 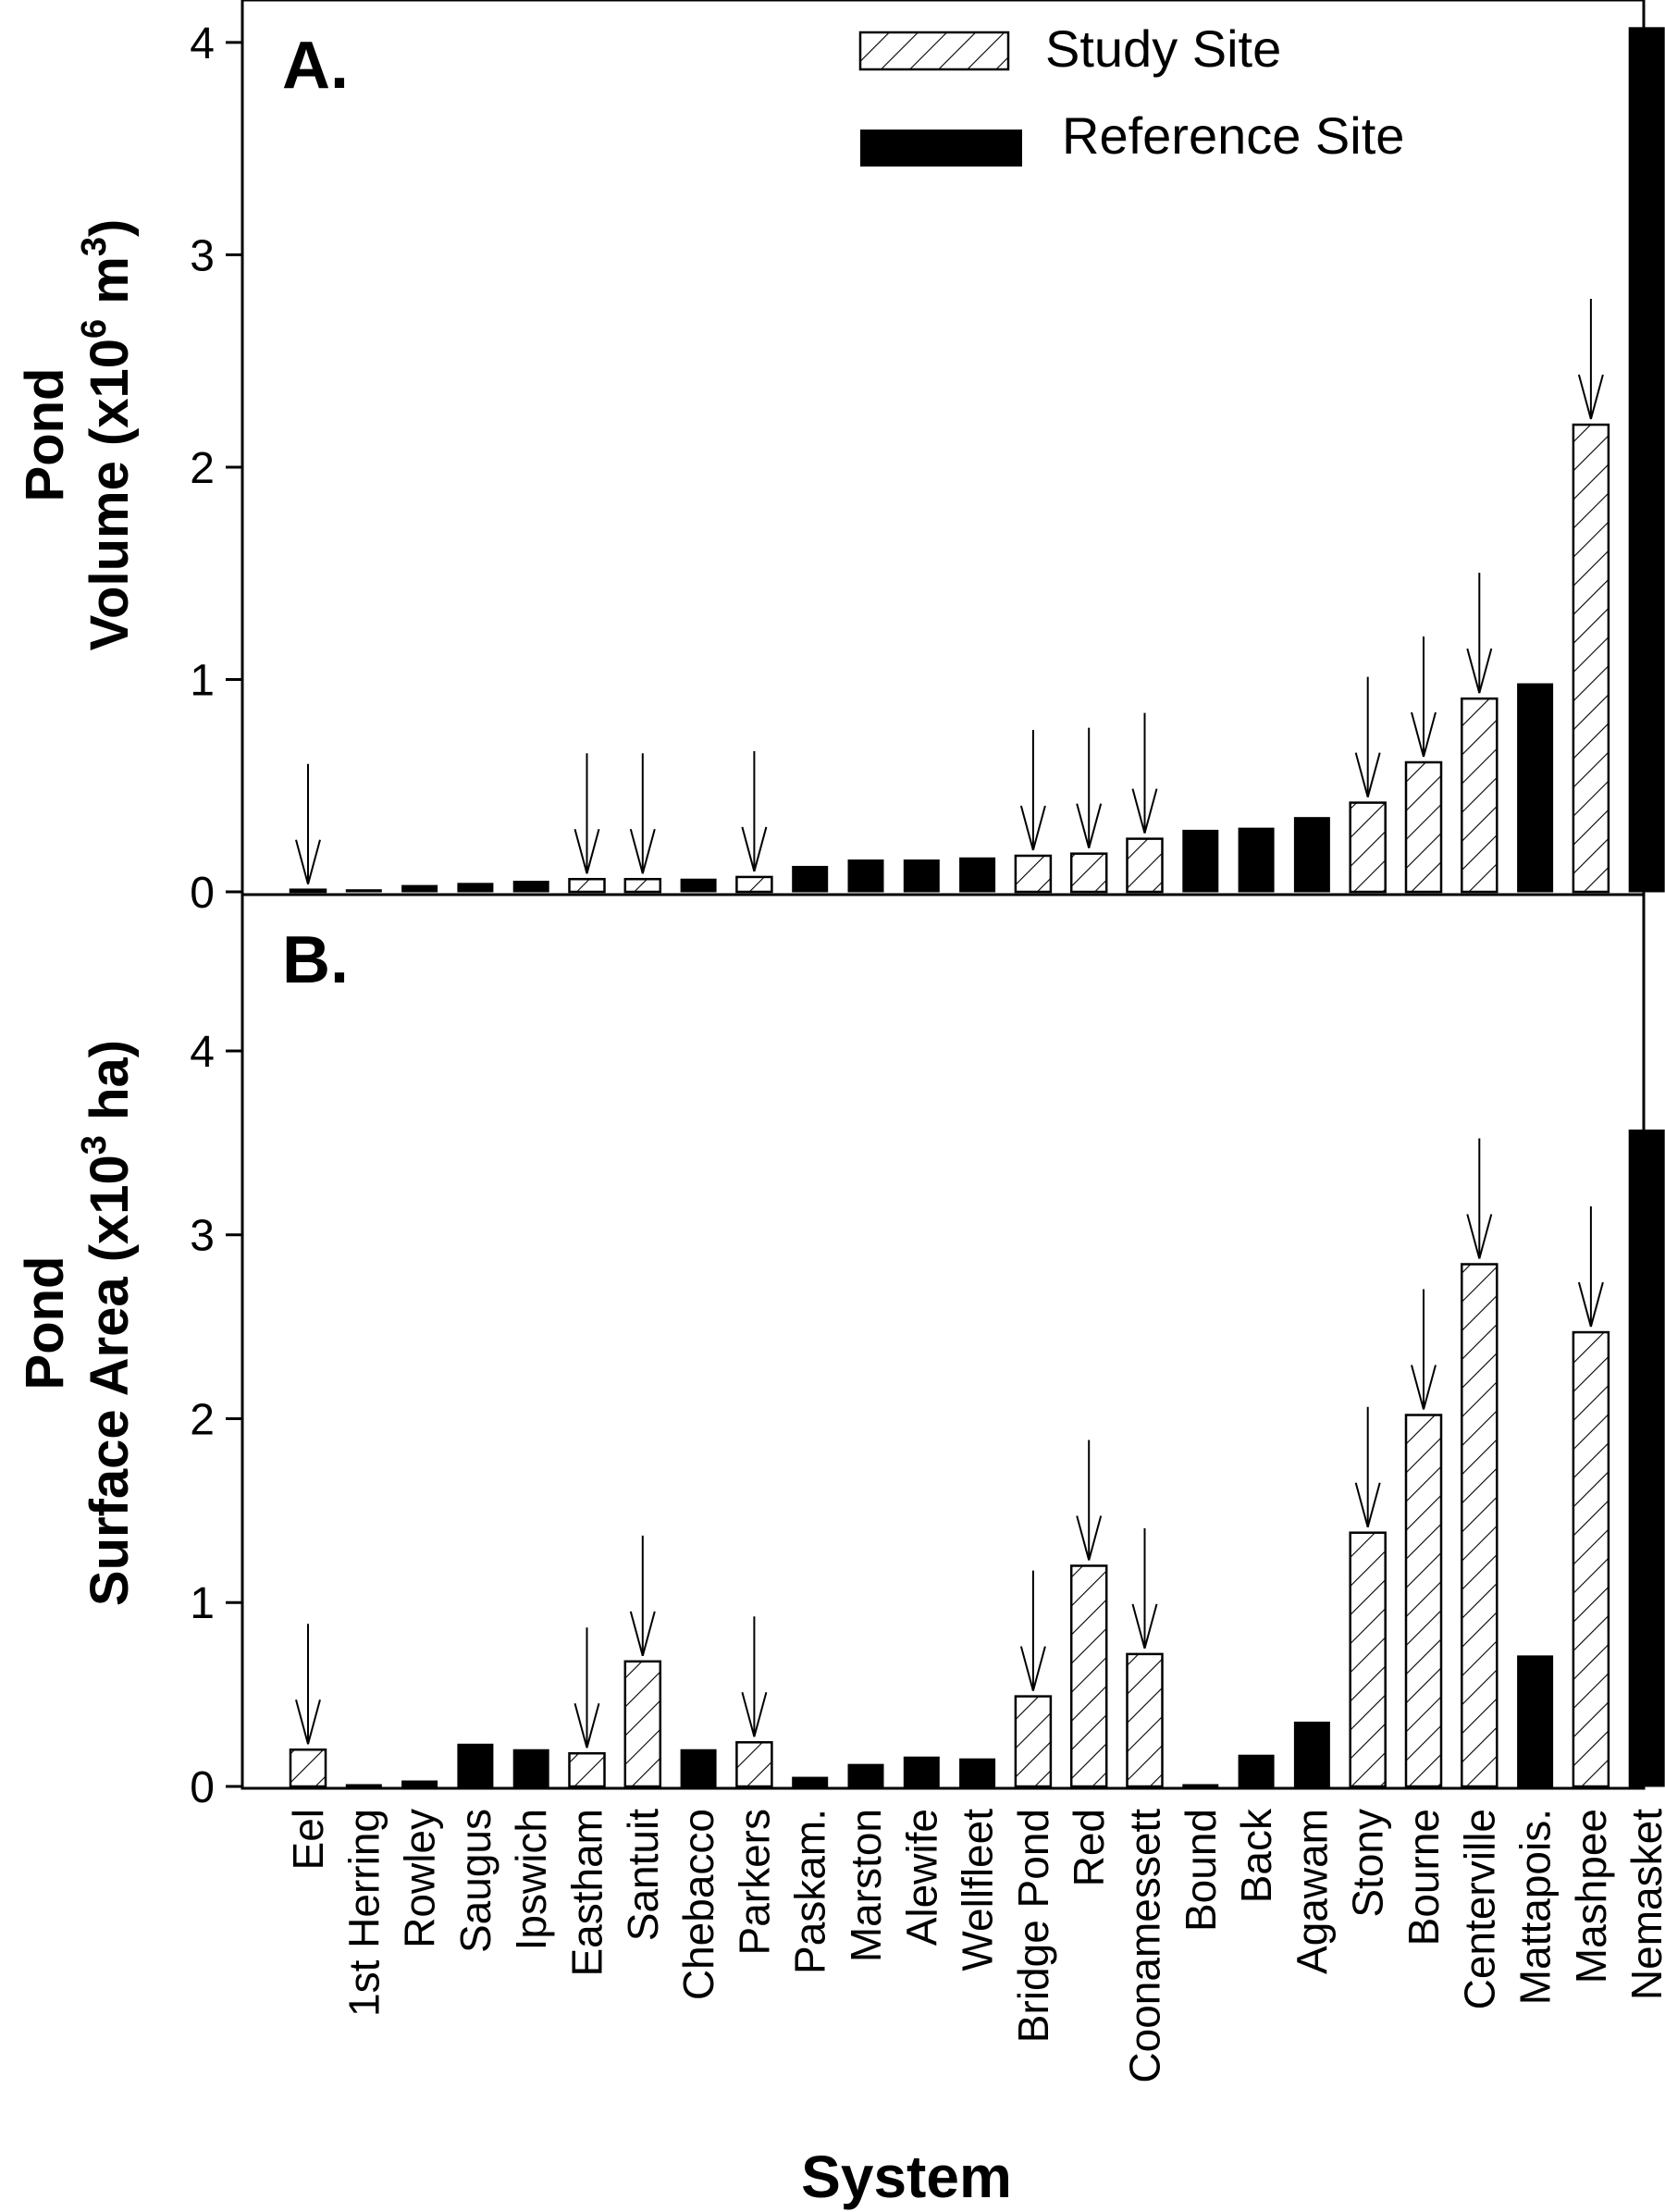 What do you see at coordinates (110, 1096) in the screenshot?
I see `panel-b-ylabel-mid: ha` at bounding box center [110, 1096].